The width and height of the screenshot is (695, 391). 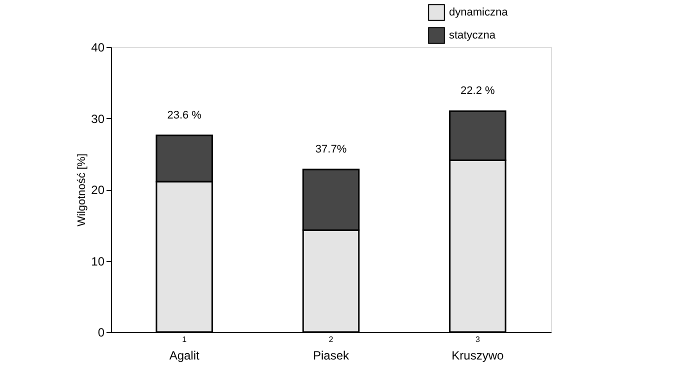 What do you see at coordinates (98, 119) in the screenshot?
I see `y-tick-label: 30` at bounding box center [98, 119].